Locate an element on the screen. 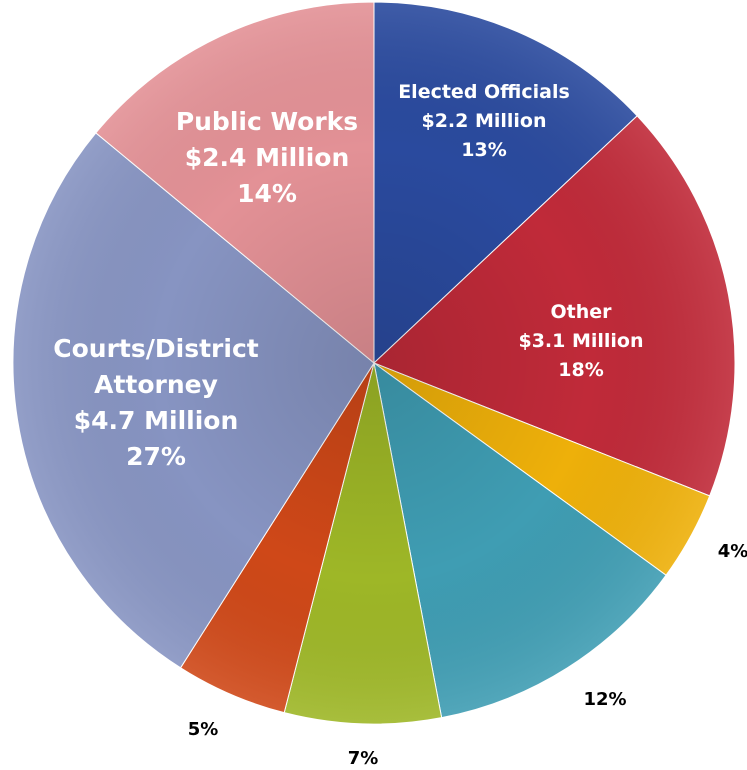 The image size is (747, 770). slice-label: Elected Officials $2.2 Million 13% is located at coordinates (484, 121).